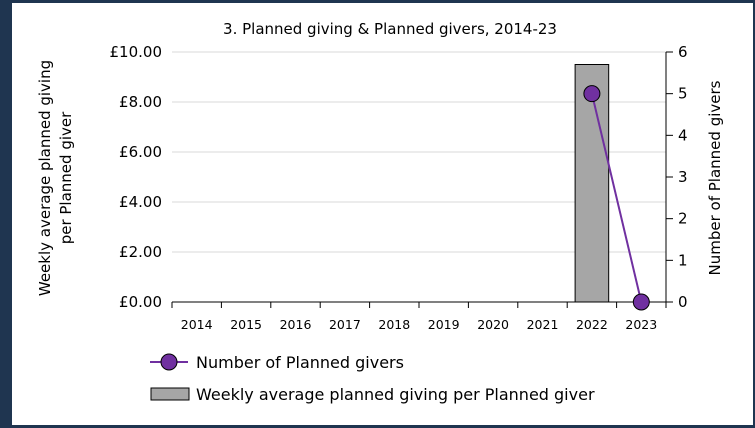  Describe the element at coordinates (136, 52) in the screenshot. I see `left-tick-label: £10.00` at that location.